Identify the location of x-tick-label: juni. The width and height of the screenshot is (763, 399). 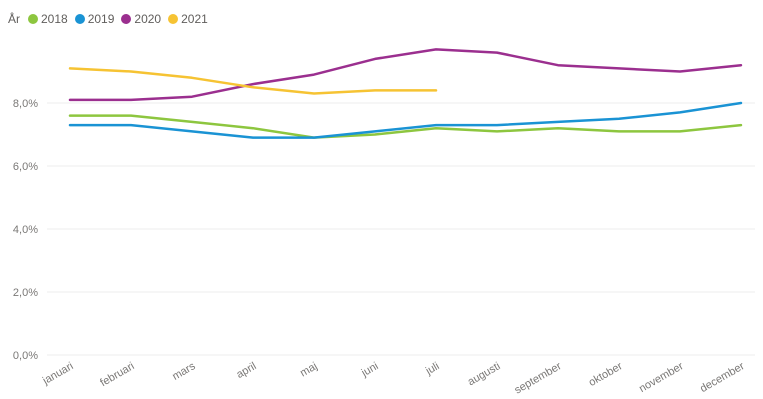
(370, 369).